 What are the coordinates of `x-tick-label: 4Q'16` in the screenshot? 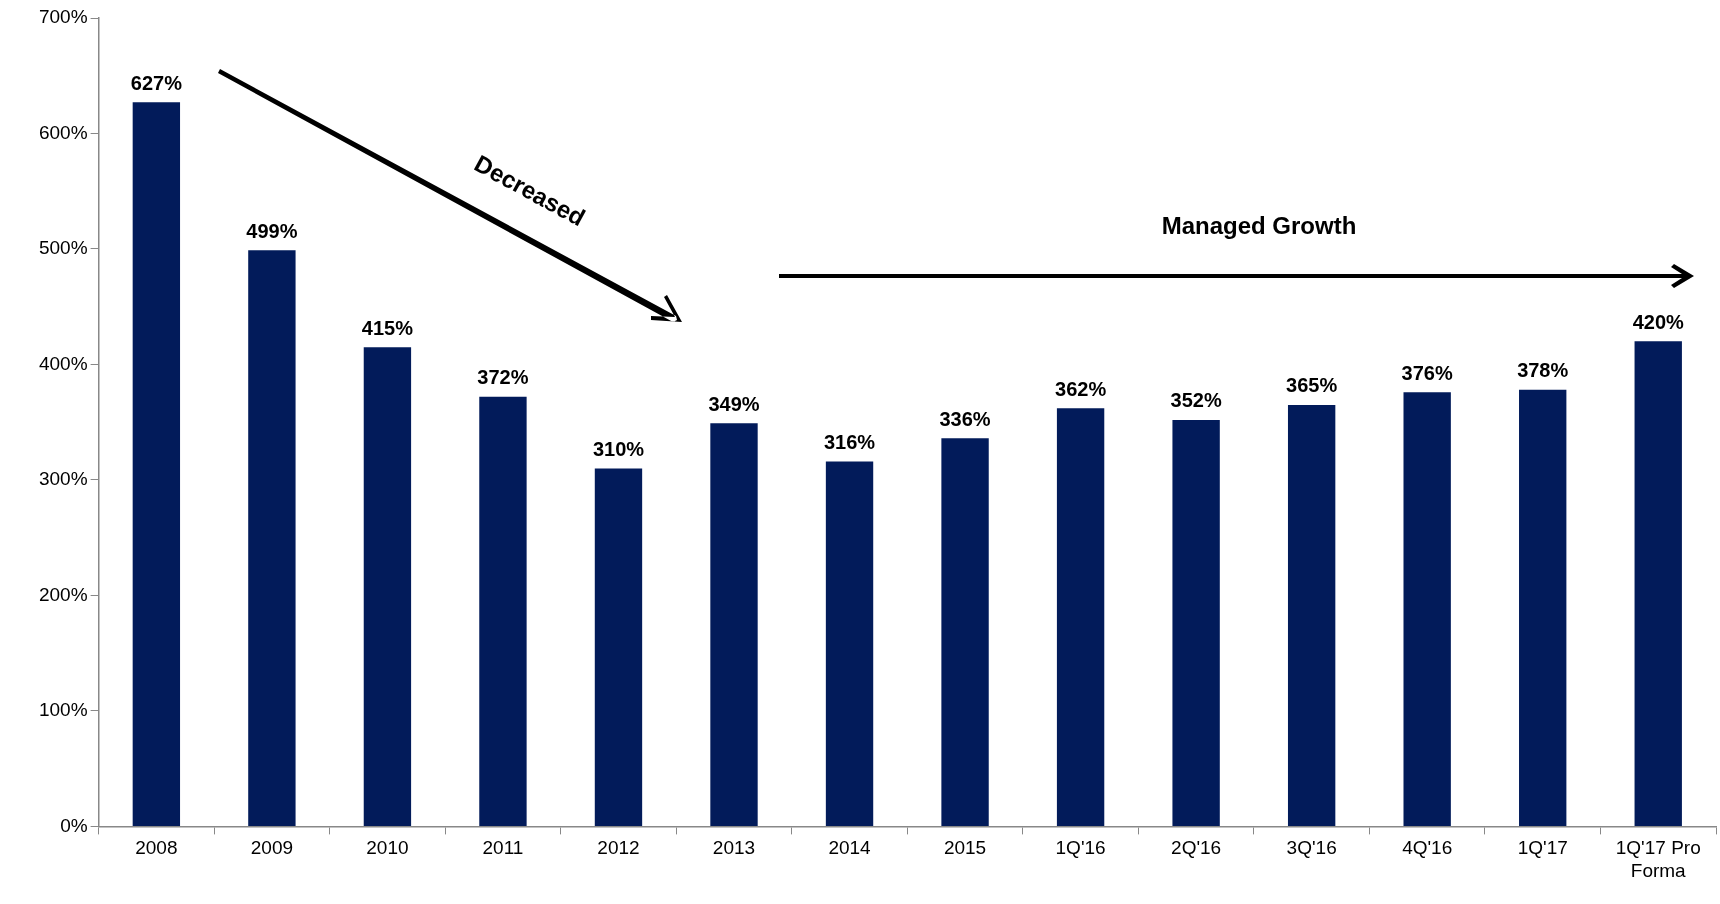 It's located at (1427, 848).